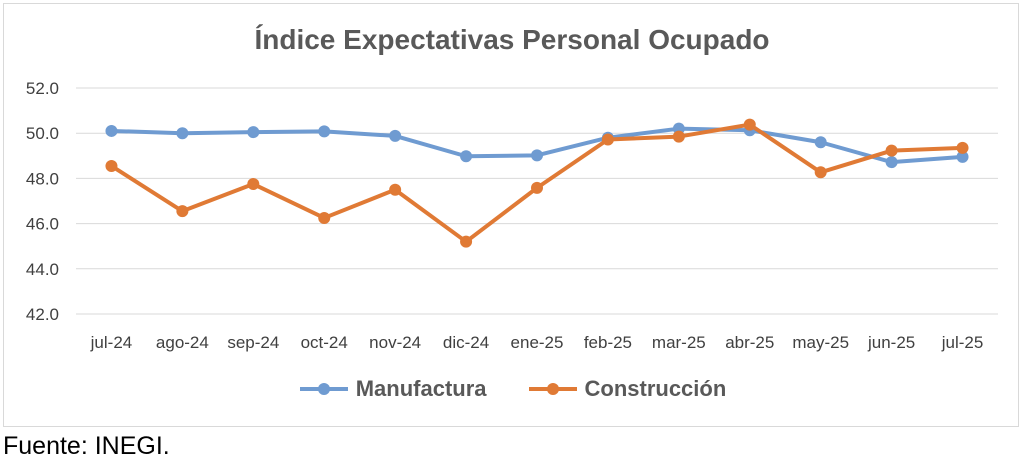  Describe the element at coordinates (552, 389) in the screenshot. I see `legend-swatch-construccion` at that location.